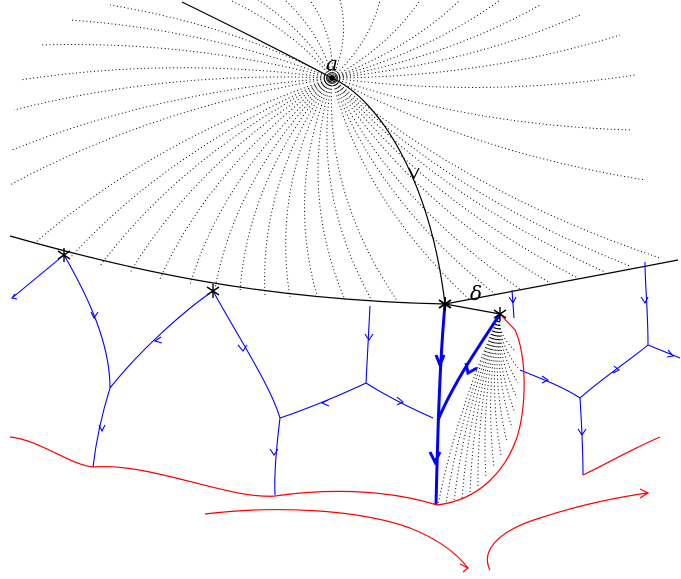 The width and height of the screenshot is (681, 579). Describe the element at coordinates (550, 384) in the screenshot. I see `blue-right-mid` at that location.